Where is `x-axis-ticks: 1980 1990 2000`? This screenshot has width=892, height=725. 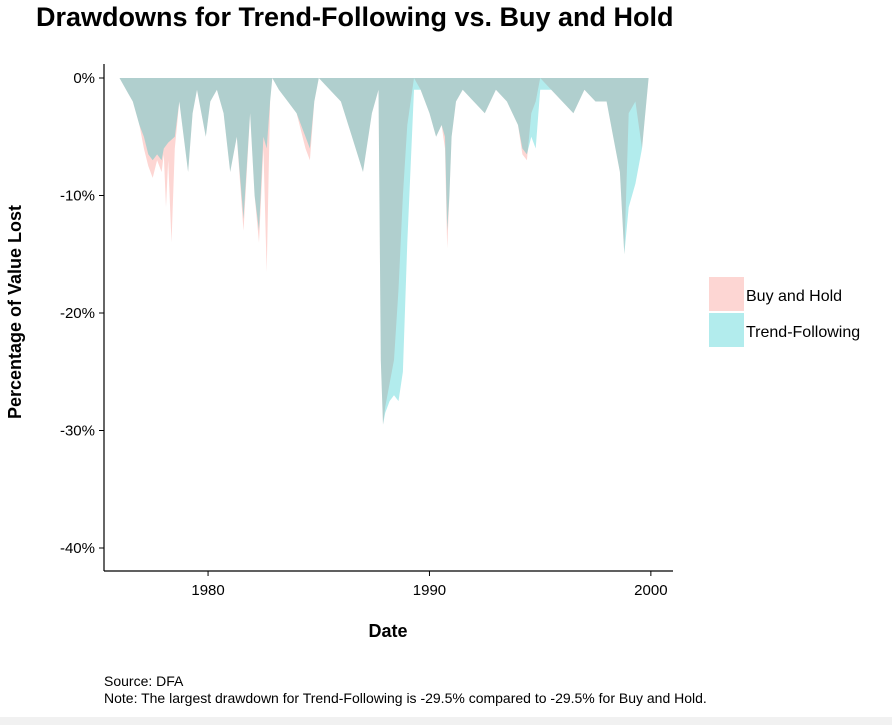 x-axis-ticks: 1980 1990 2000 is located at coordinates (429, 585).